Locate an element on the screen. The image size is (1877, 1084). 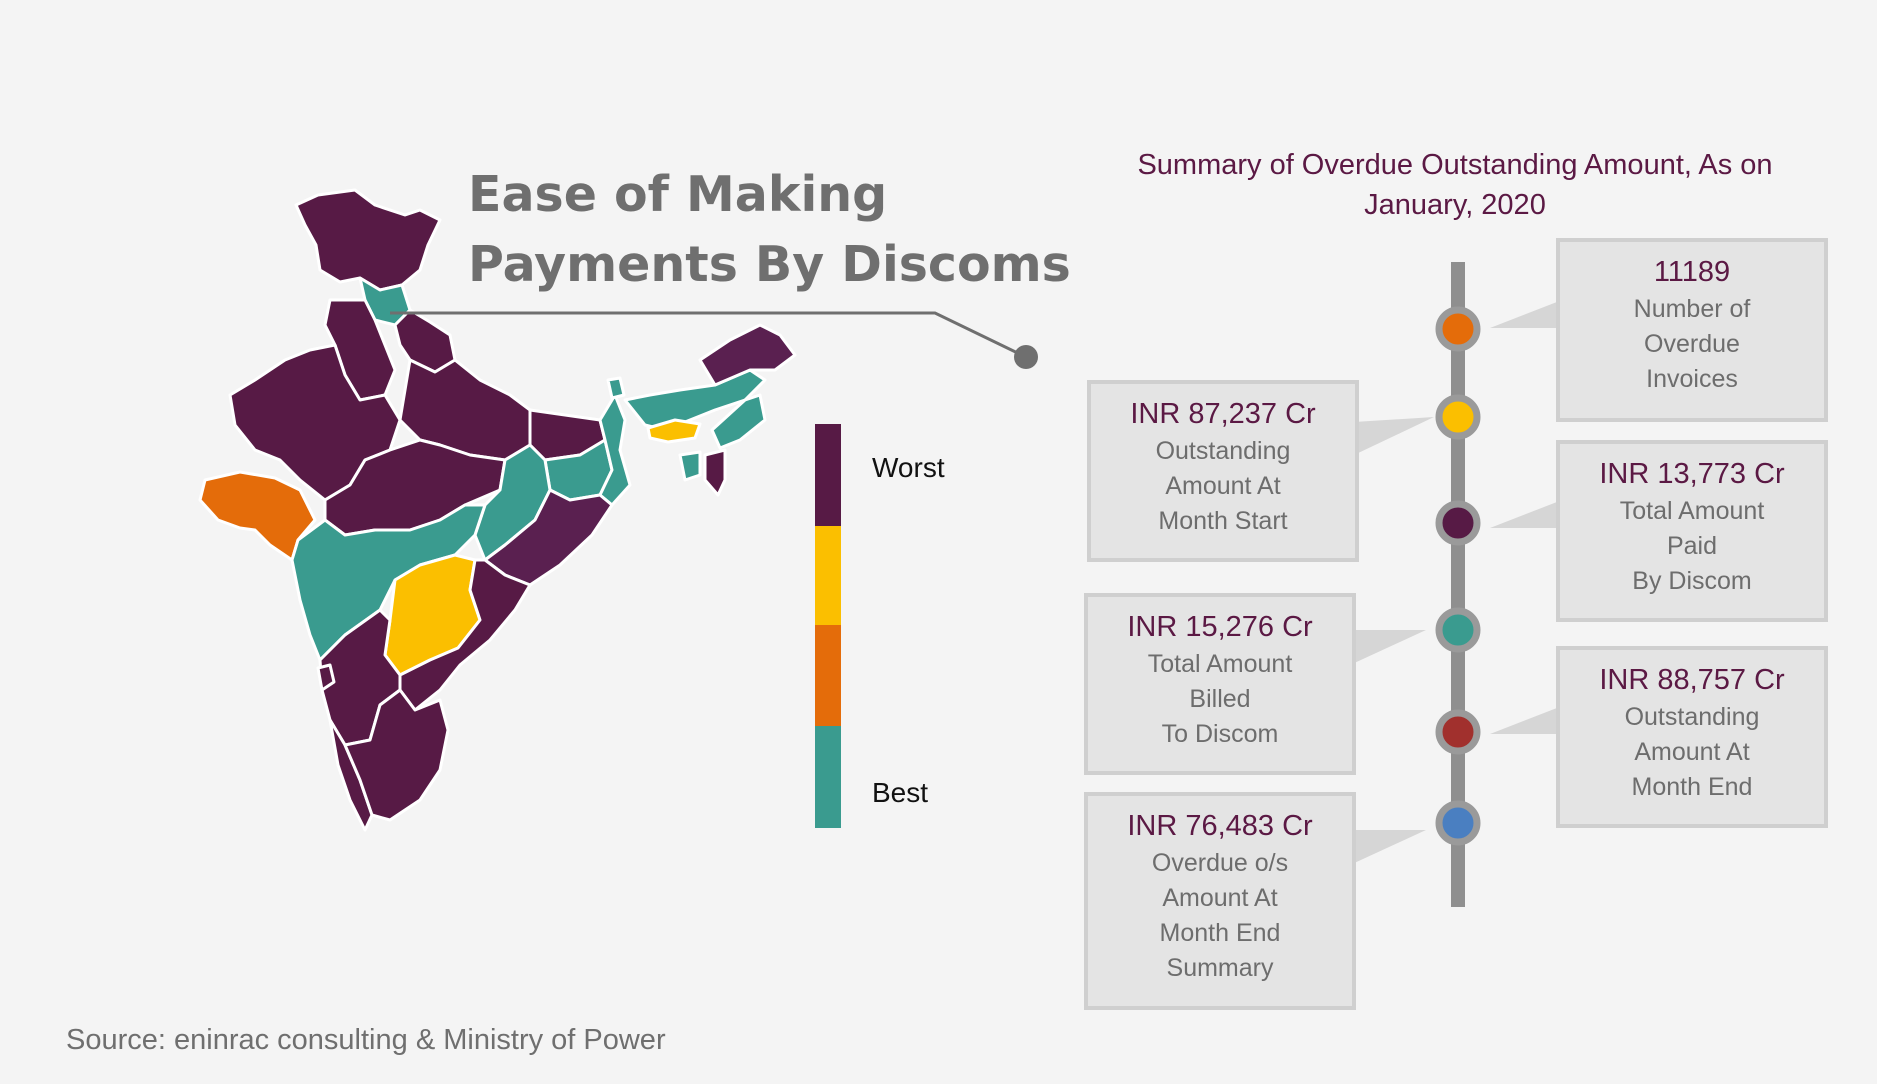
callout-dot is located at coordinates (1026, 357).